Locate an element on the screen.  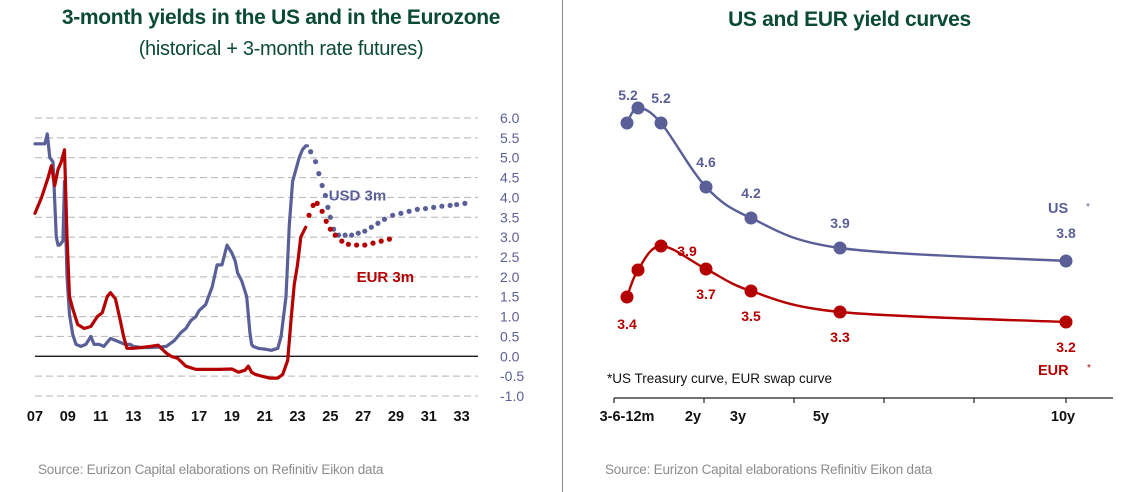
y-tick-label: 2.5 is located at coordinates (510, 257).